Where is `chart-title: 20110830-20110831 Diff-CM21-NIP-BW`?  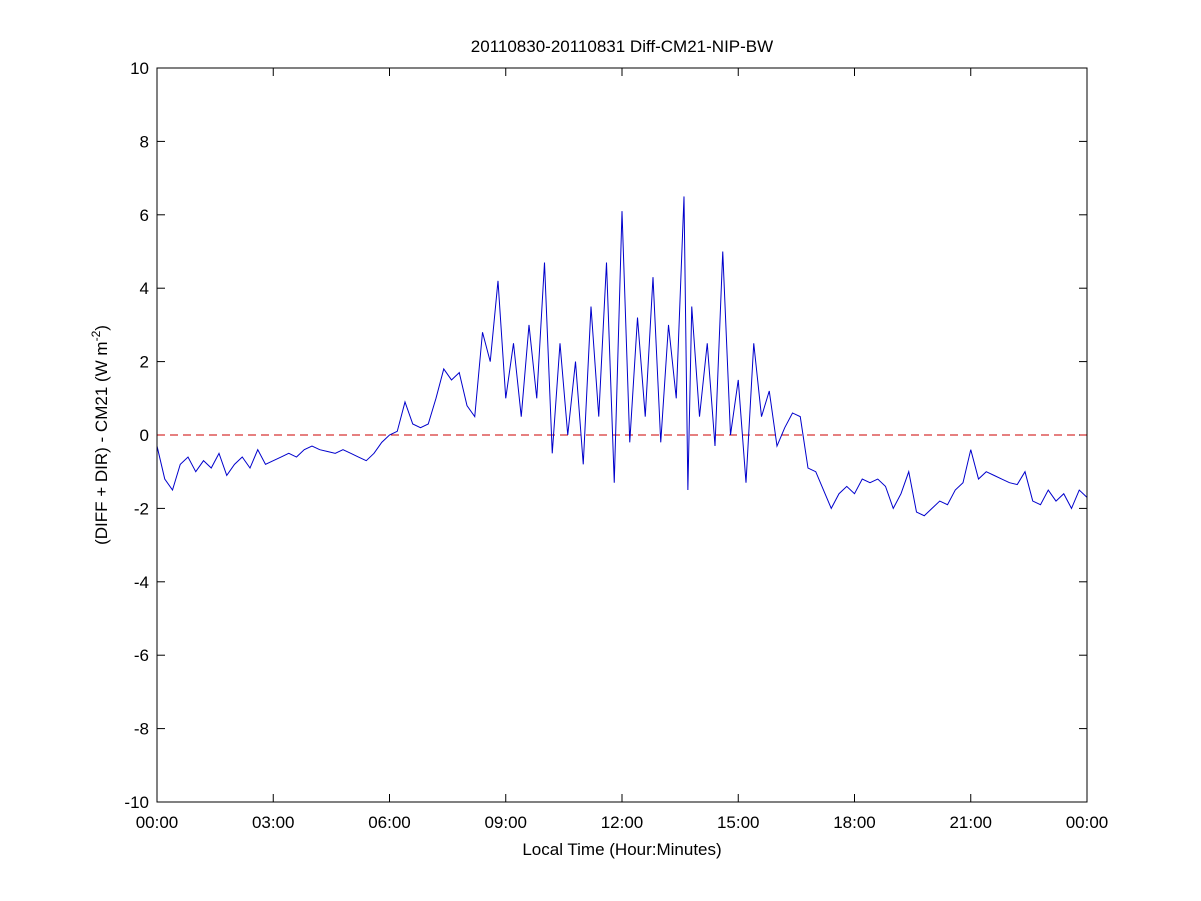 chart-title: 20110830-20110831 Diff-CM21-NIP-BW is located at coordinates (622, 46).